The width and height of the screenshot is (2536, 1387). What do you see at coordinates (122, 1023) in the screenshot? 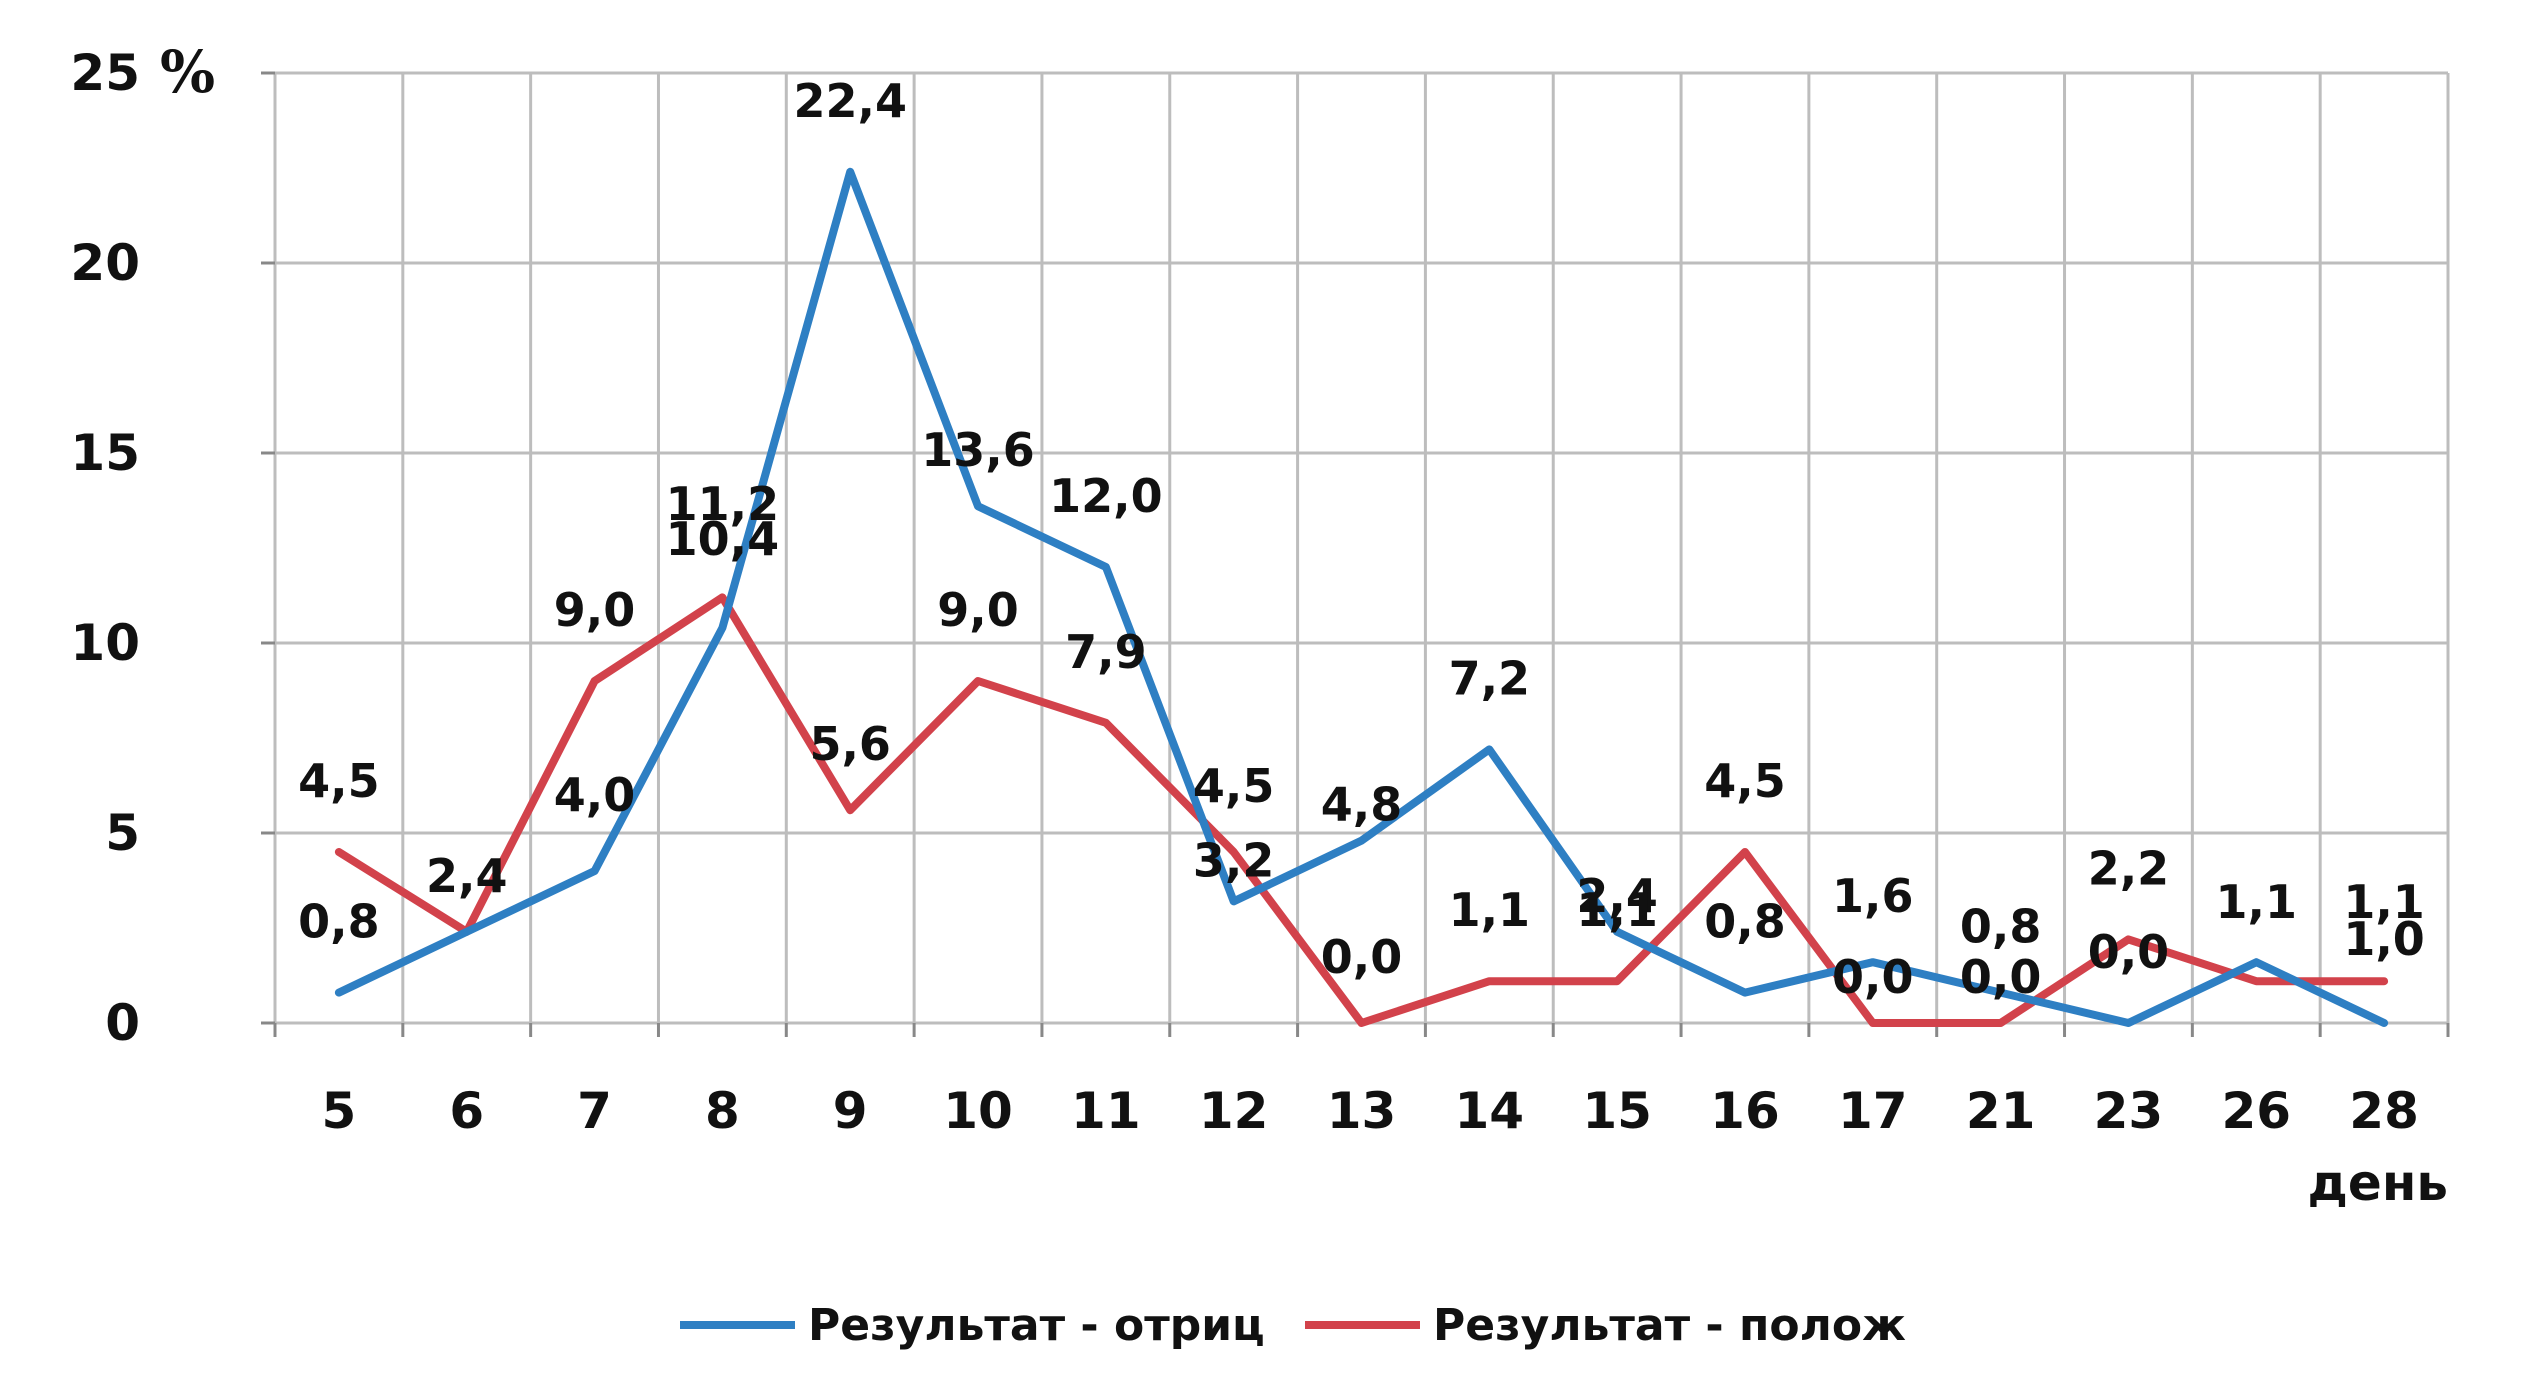
I see `y-tick-label: 0` at bounding box center [122, 1023].